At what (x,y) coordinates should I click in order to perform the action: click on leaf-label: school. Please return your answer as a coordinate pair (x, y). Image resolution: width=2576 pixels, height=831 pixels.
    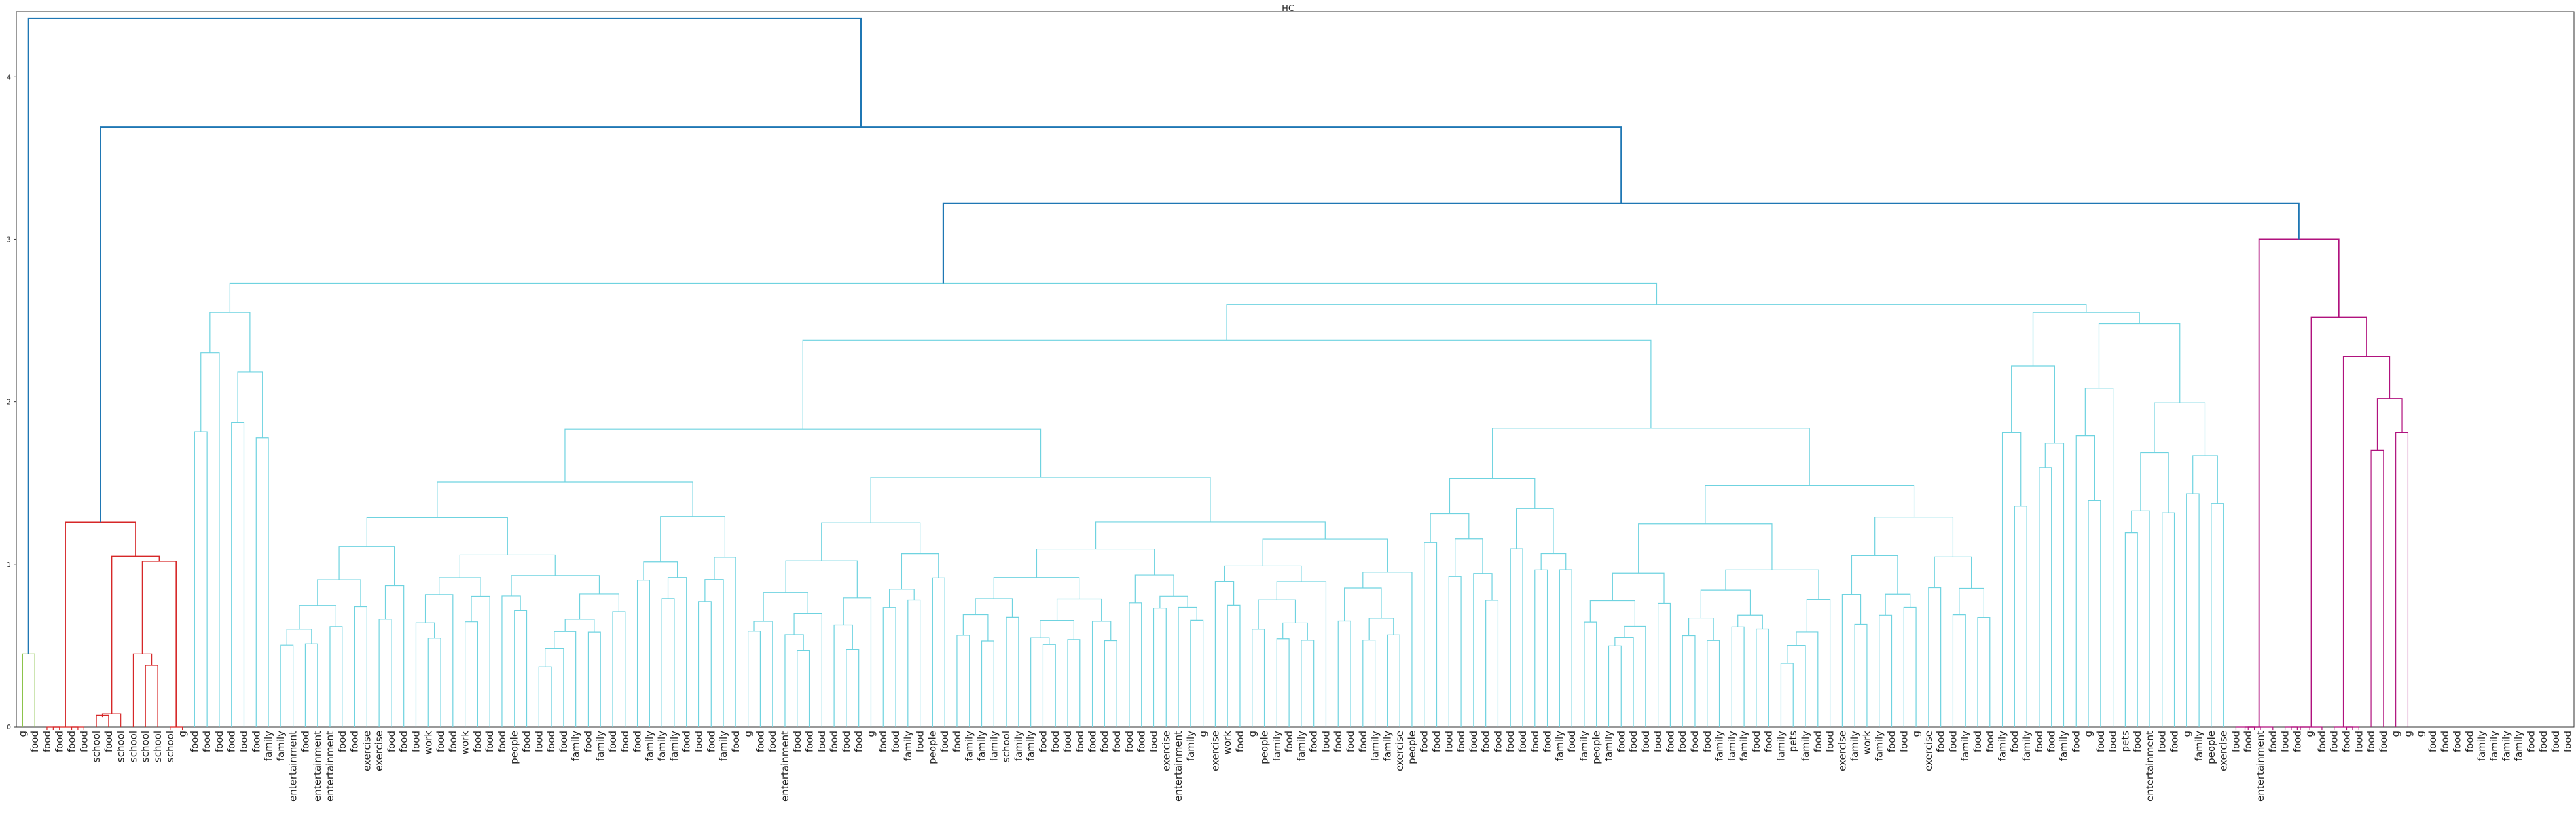
    Looking at the image, I should click on (158, 746).